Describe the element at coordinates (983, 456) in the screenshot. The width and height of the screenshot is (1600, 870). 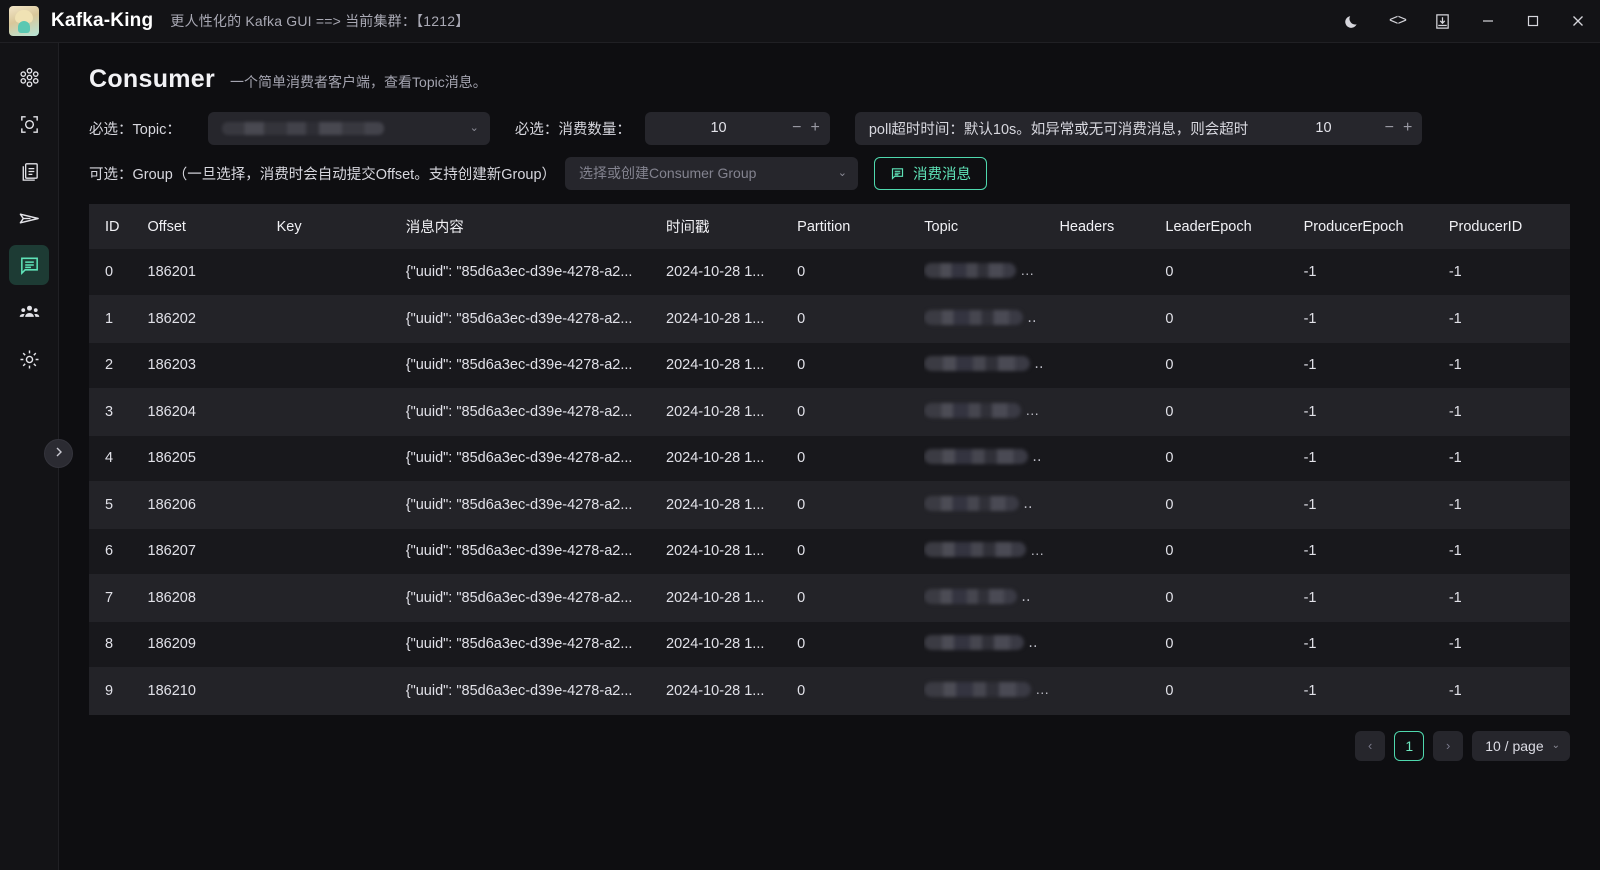
I see `topic-value-redacted: ‥` at that location.